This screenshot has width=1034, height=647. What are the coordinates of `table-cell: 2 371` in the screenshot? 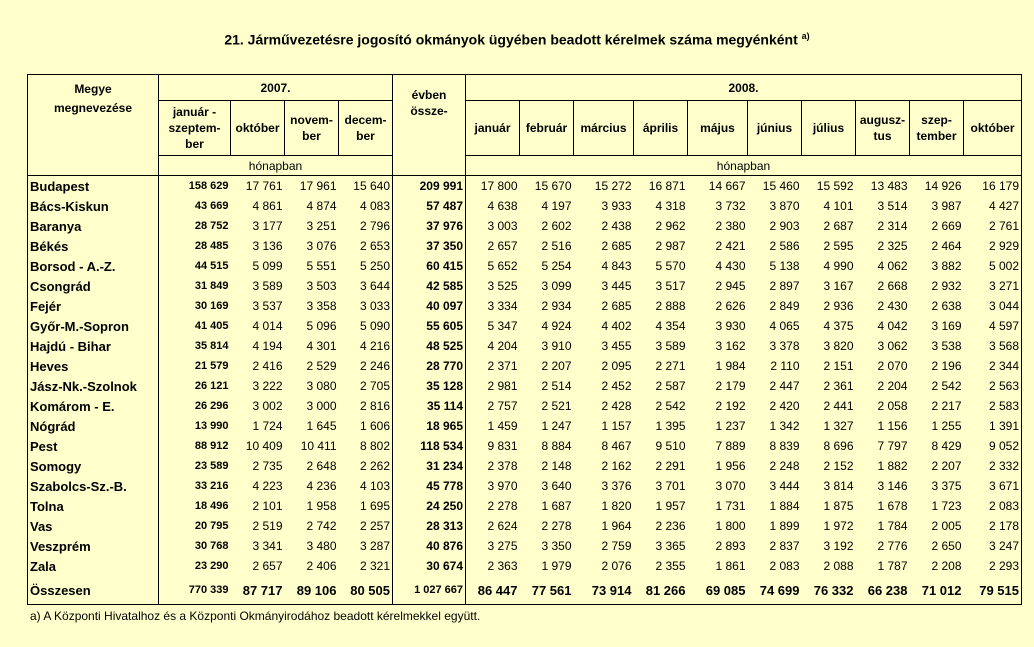 It's located at (492, 366).